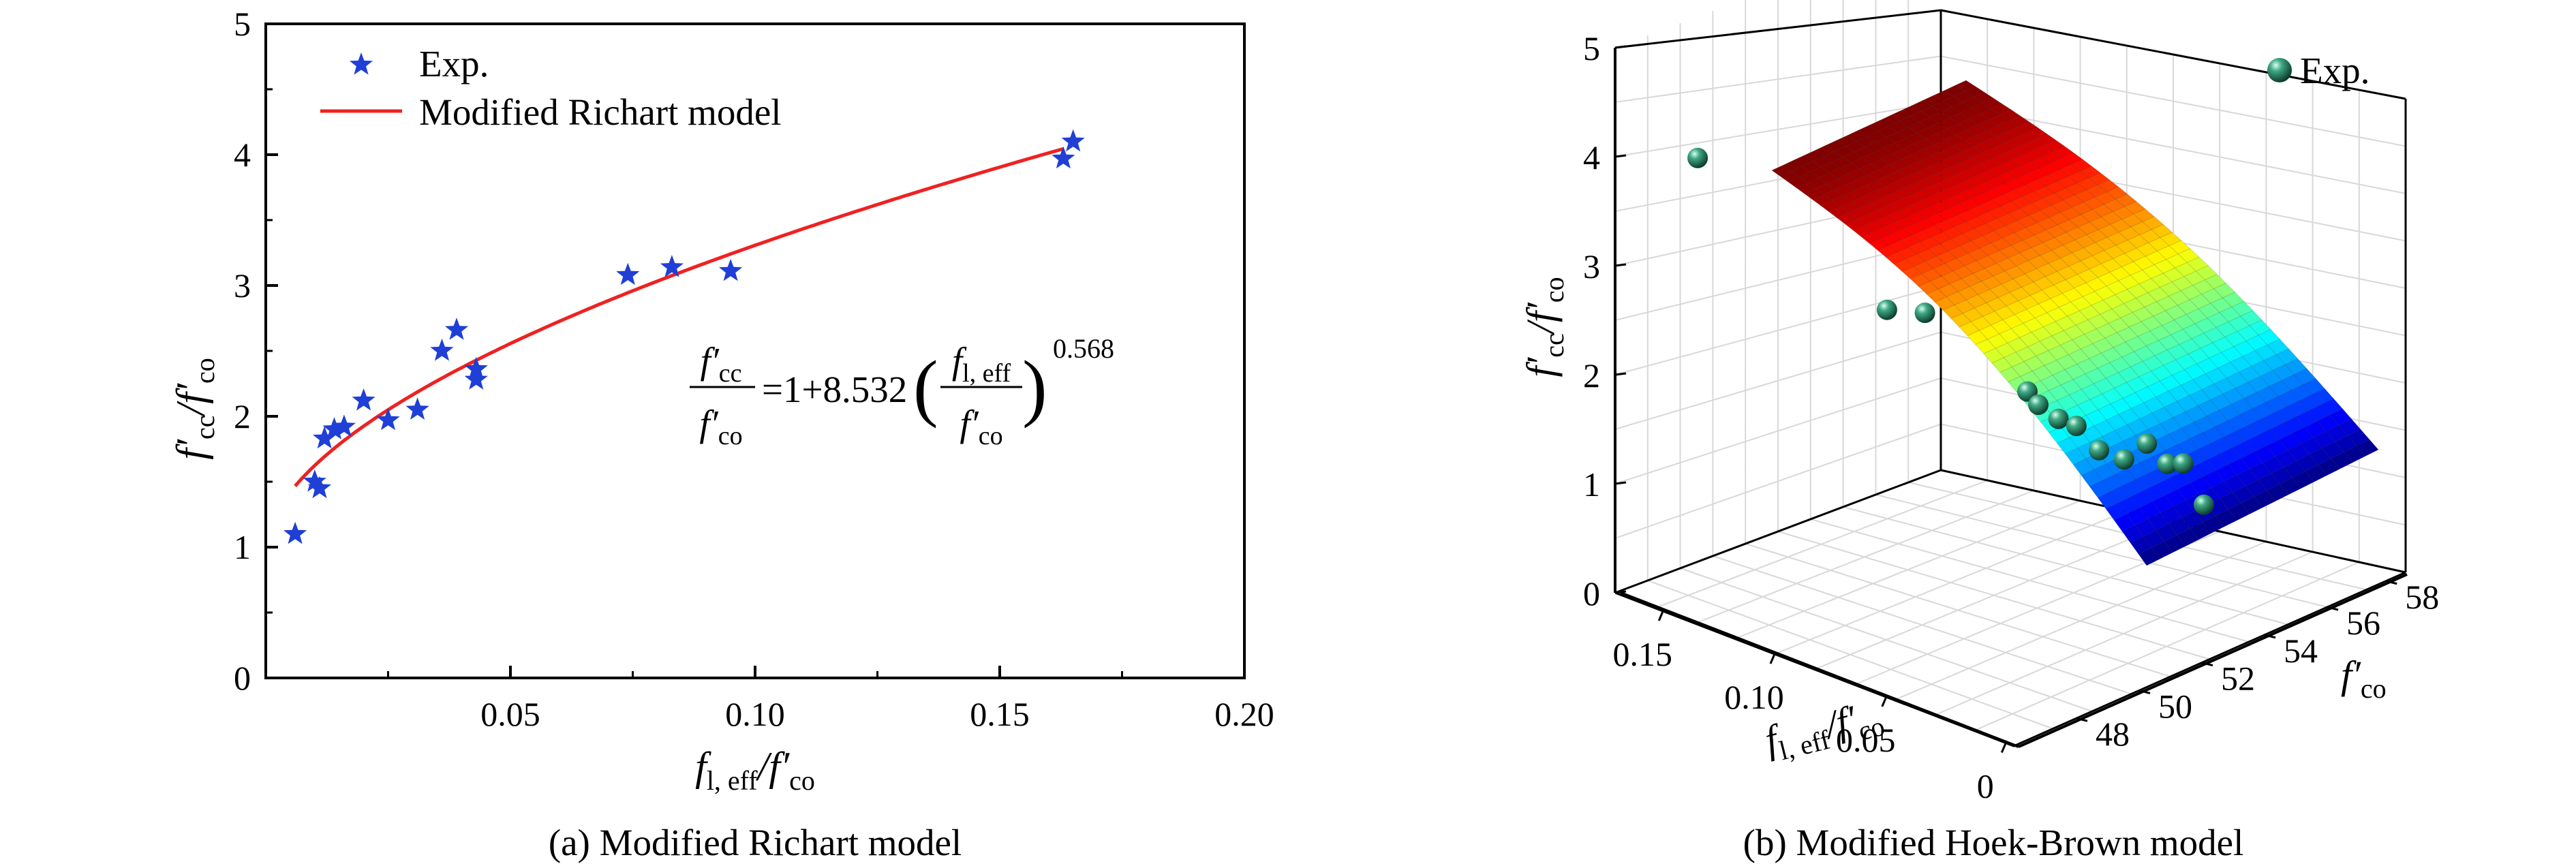 The width and height of the screenshot is (2576, 866). Describe the element at coordinates (982, 364) in the screenshot. I see `eq-frac-num: fl, eff` at that location.